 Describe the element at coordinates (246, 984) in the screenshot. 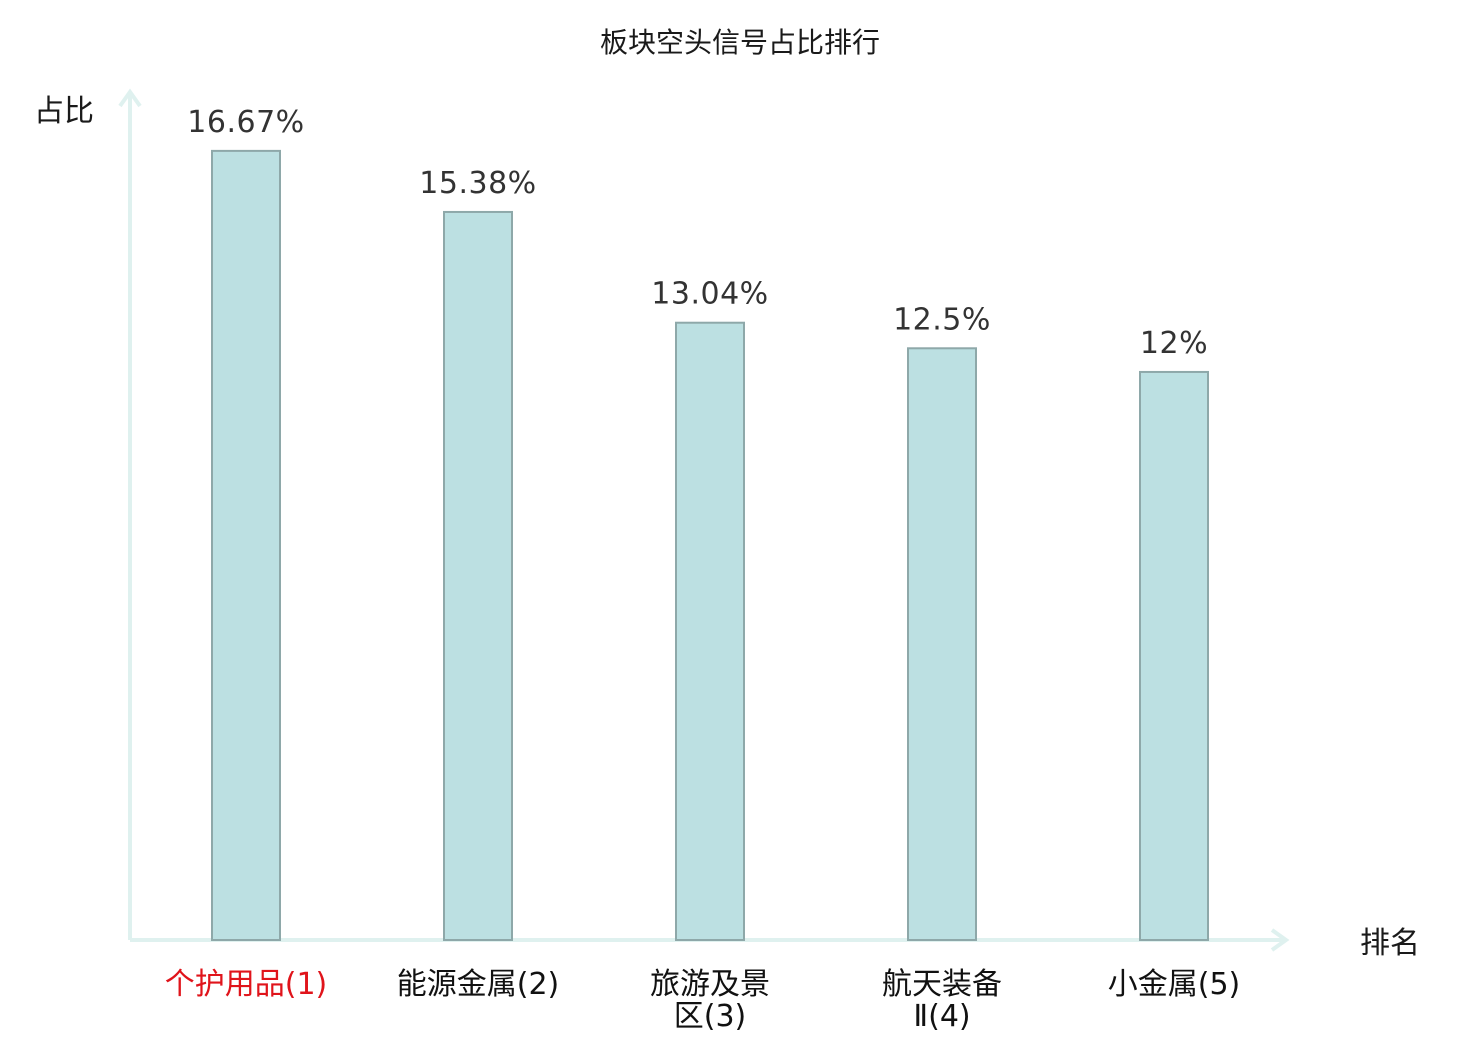

I see `category-label: 个护用品(1)` at that location.